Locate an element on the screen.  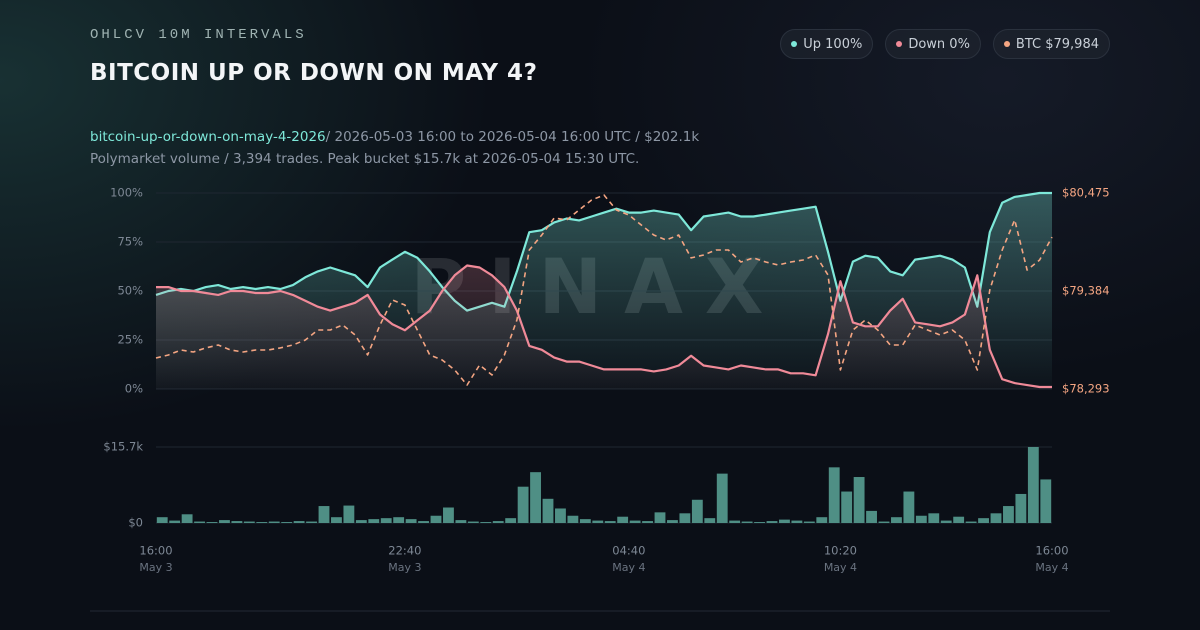
legend-item: BTC $79,984 is located at coordinates (1051, 44).